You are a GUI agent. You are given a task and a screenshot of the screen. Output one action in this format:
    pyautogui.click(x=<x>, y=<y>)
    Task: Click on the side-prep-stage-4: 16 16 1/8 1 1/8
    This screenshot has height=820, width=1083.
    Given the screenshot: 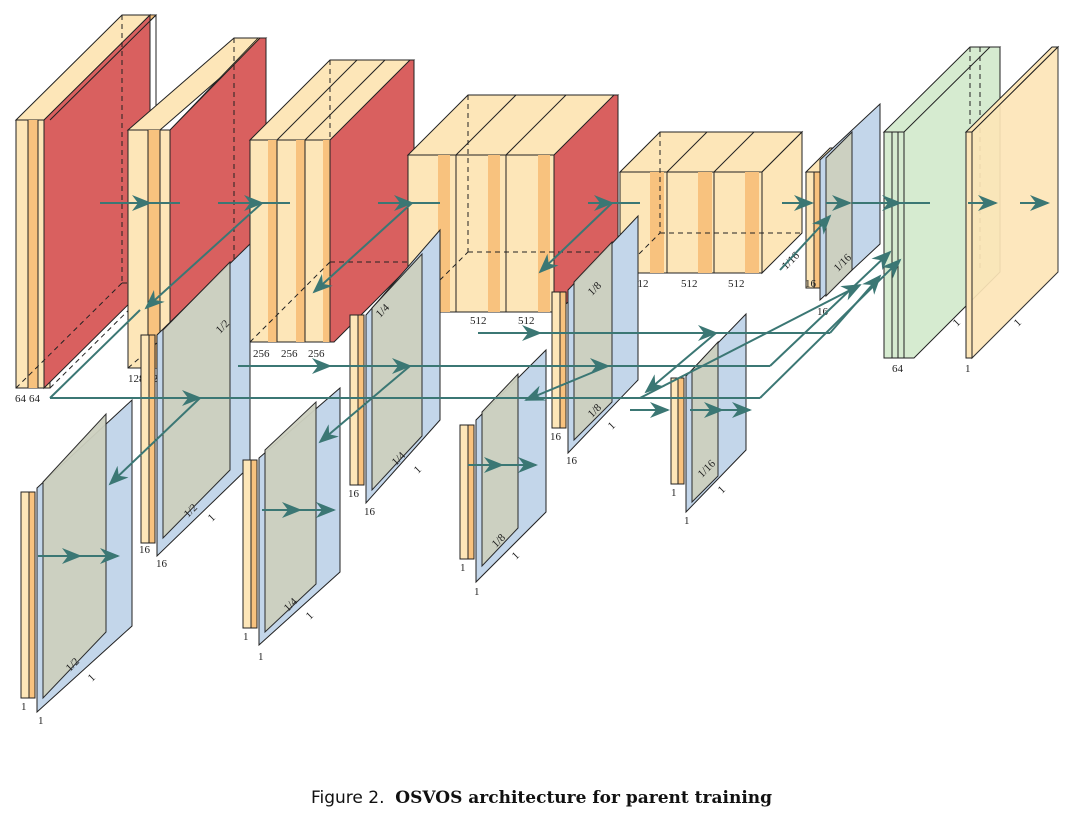 What is the action you would take?
    pyautogui.click(x=594, y=340)
    